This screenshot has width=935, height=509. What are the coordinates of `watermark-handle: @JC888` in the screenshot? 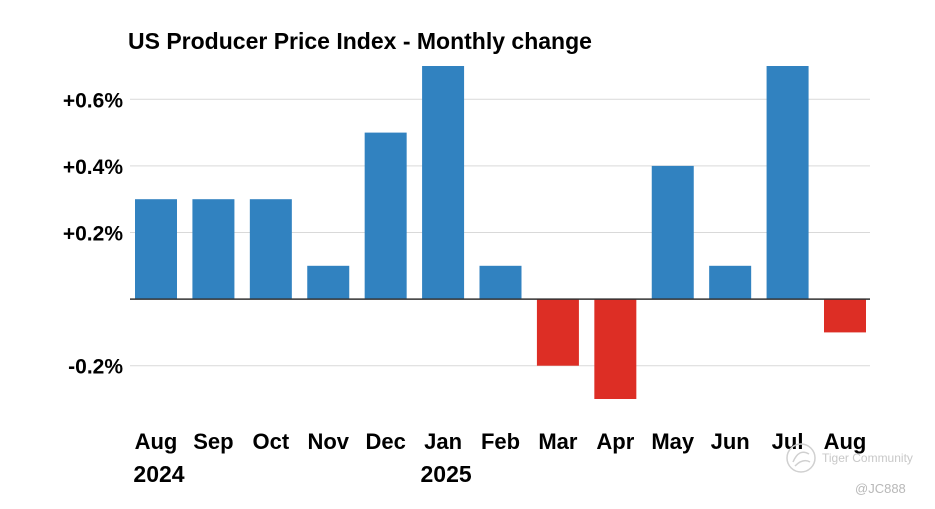 It's located at (880, 488).